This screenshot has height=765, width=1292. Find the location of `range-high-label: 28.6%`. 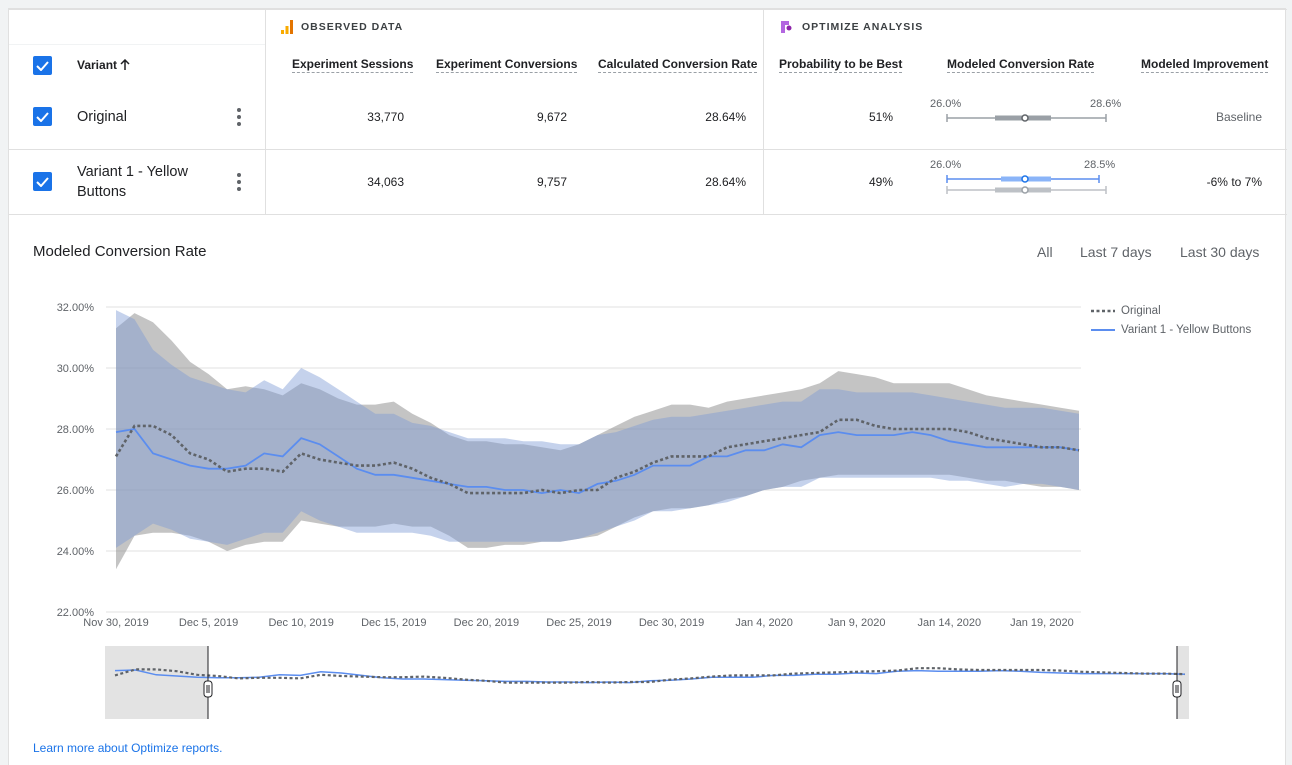

range-high-label: 28.6% is located at coordinates (1106, 104).